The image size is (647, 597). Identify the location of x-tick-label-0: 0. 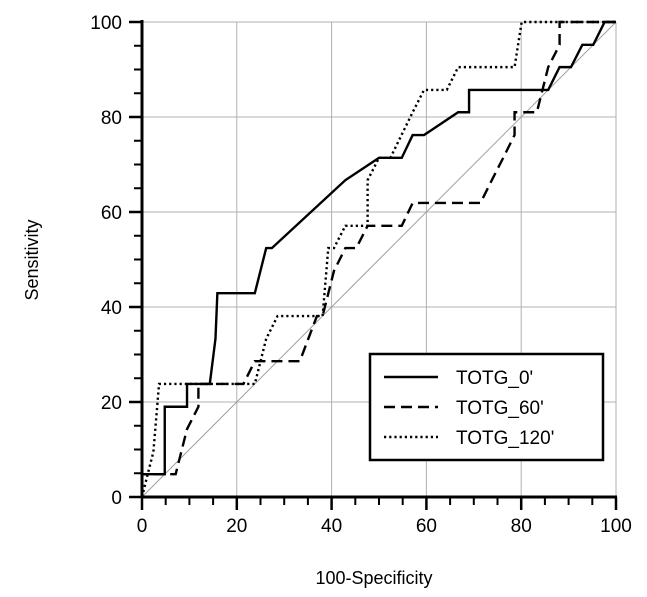
(142, 526).